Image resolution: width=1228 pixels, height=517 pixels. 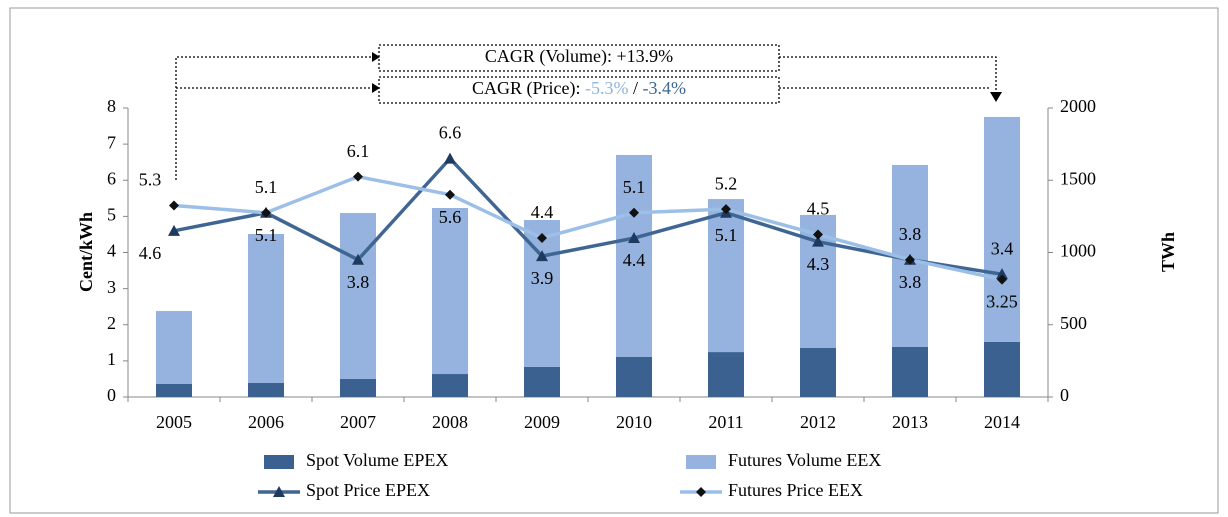 I want to click on data-label: 5.3, so click(x=150, y=180).